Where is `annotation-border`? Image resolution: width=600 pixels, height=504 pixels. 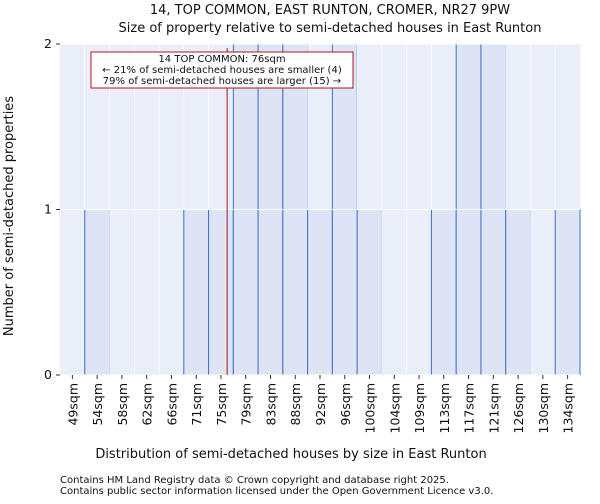 annotation-border is located at coordinates (222, 70).